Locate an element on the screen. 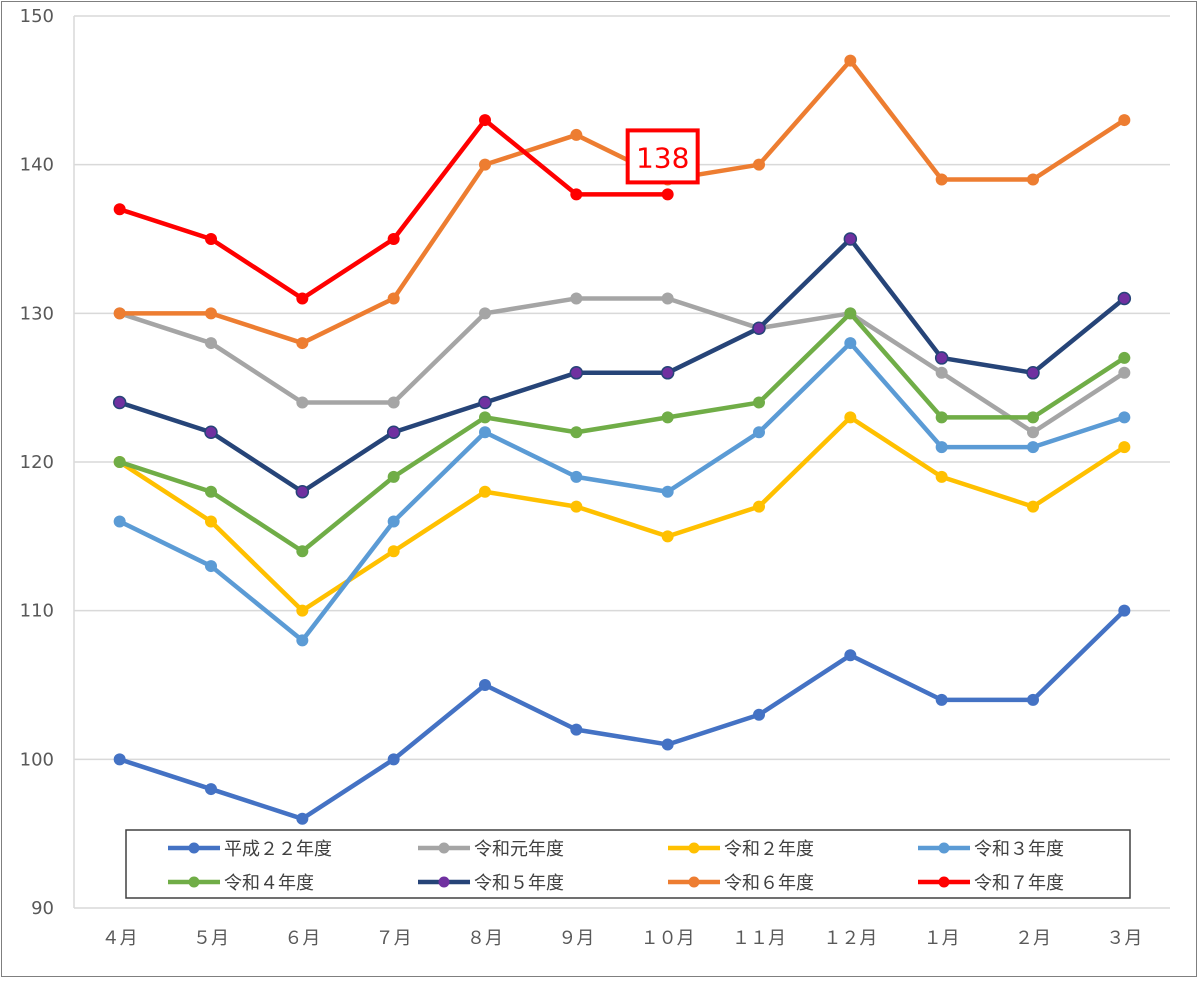 The image size is (1200, 982). x-tick-label: ７月 is located at coordinates (394, 938).